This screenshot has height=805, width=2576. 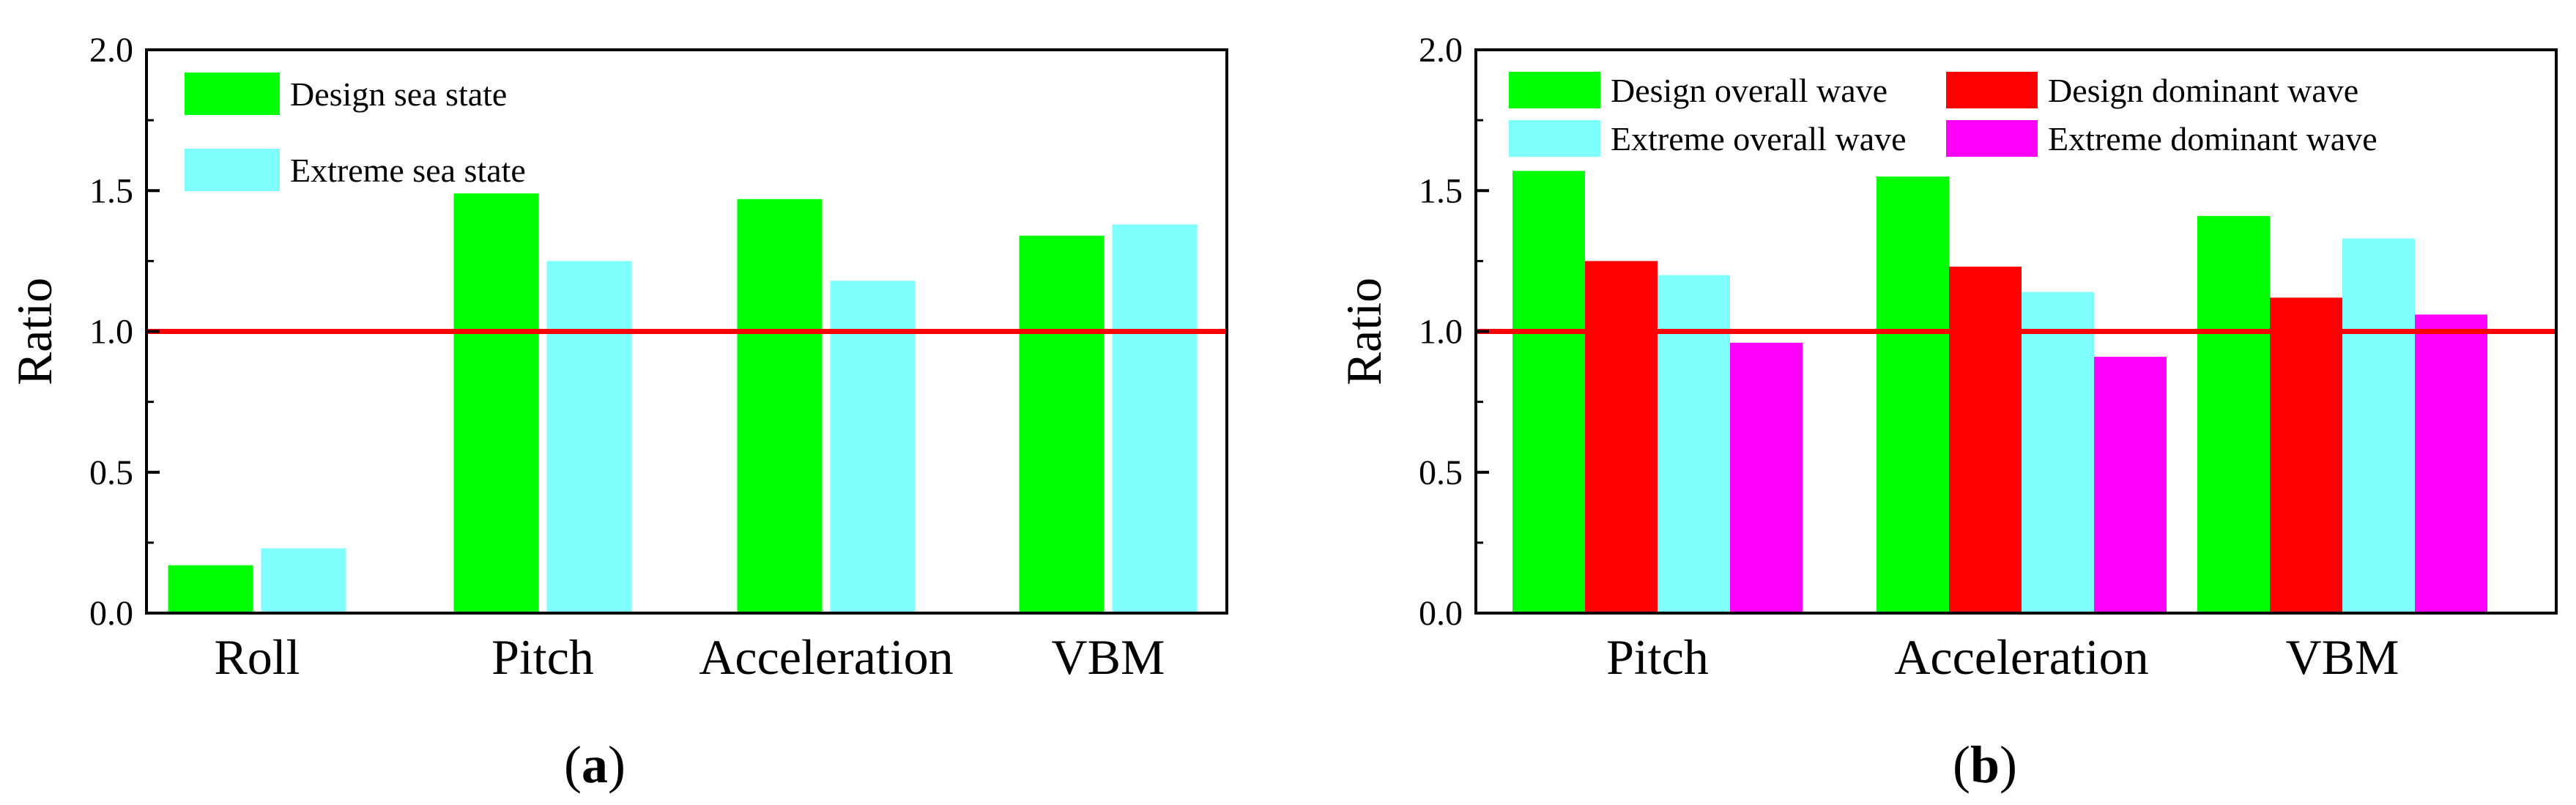 I want to click on y-tick-label-b-5: 2.0, so click(x=1441, y=50).